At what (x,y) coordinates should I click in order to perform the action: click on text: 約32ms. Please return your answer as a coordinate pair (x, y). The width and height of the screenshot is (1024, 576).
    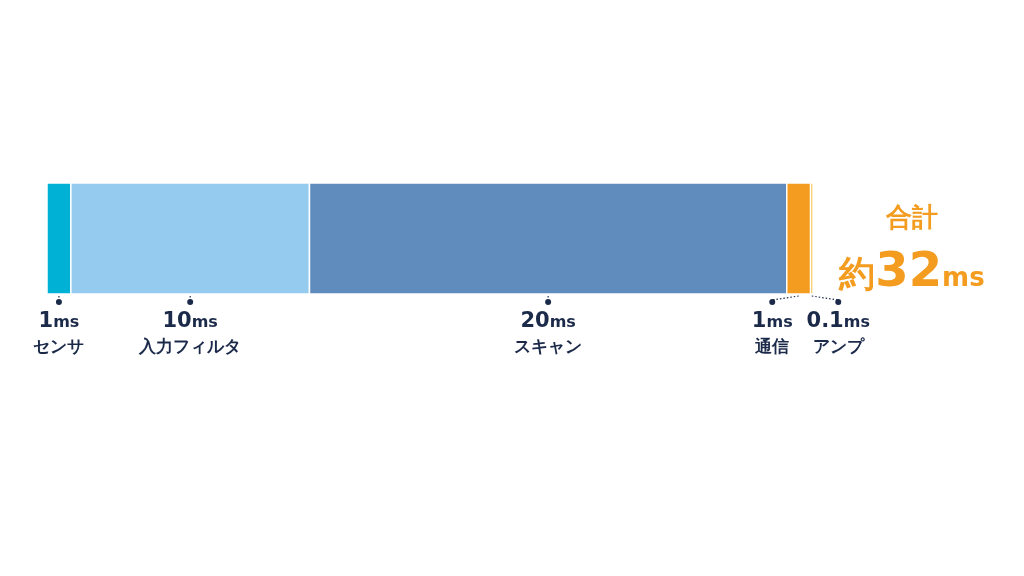
    Looking at the image, I should click on (911, 269).